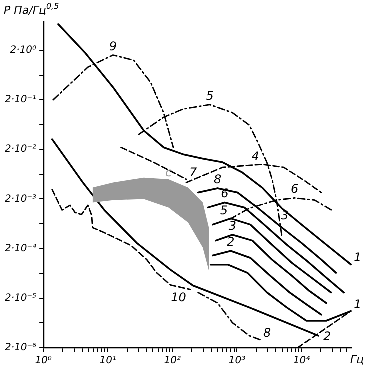 The image size is (368, 374). I want to click on x-tick-label: 10¹, so click(108, 361).